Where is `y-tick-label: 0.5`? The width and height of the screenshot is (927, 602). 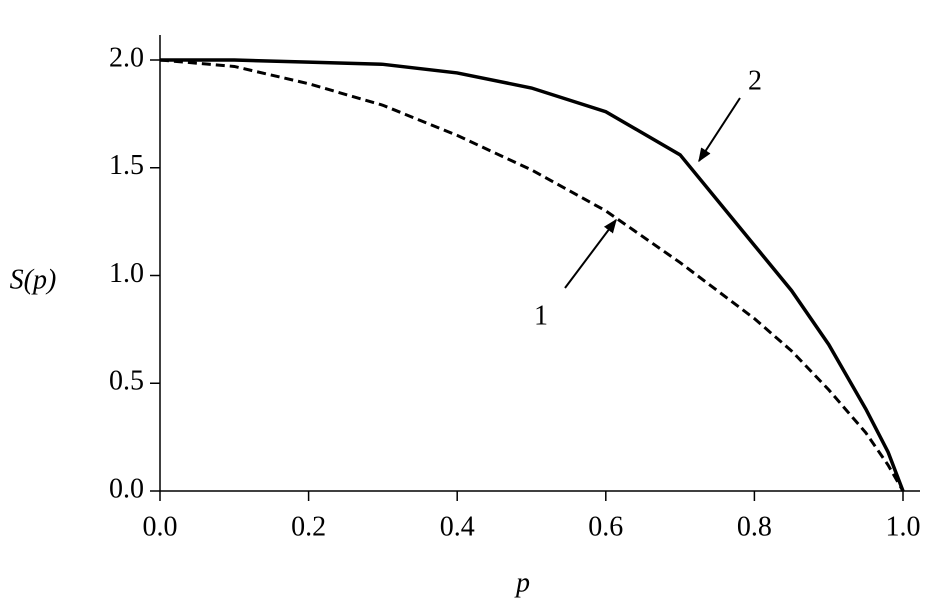
y-tick-label: 0.5 is located at coordinates (126, 381).